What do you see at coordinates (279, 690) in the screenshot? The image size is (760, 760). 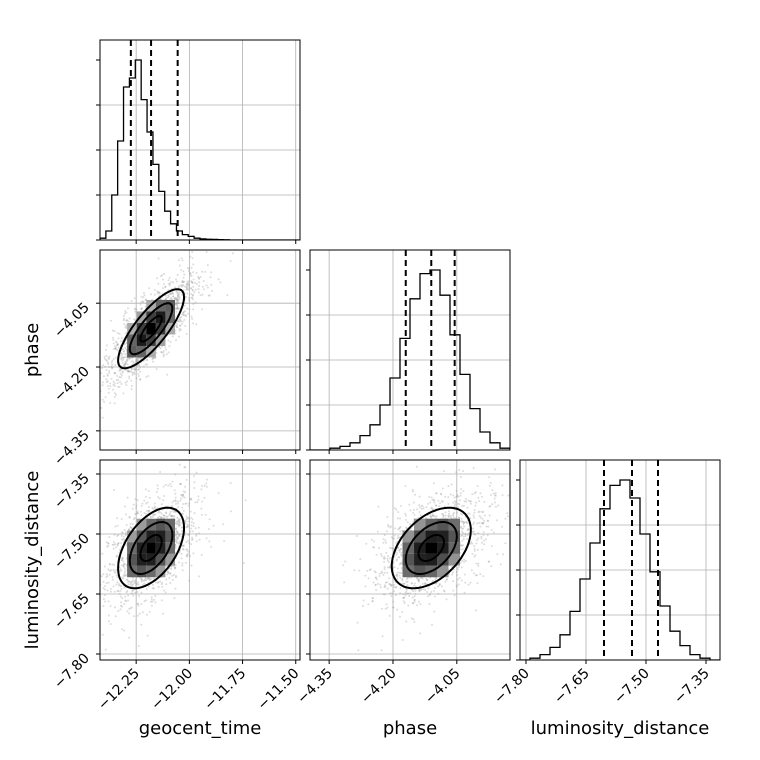 I see `xtick-label: −11.50` at bounding box center [279, 690].